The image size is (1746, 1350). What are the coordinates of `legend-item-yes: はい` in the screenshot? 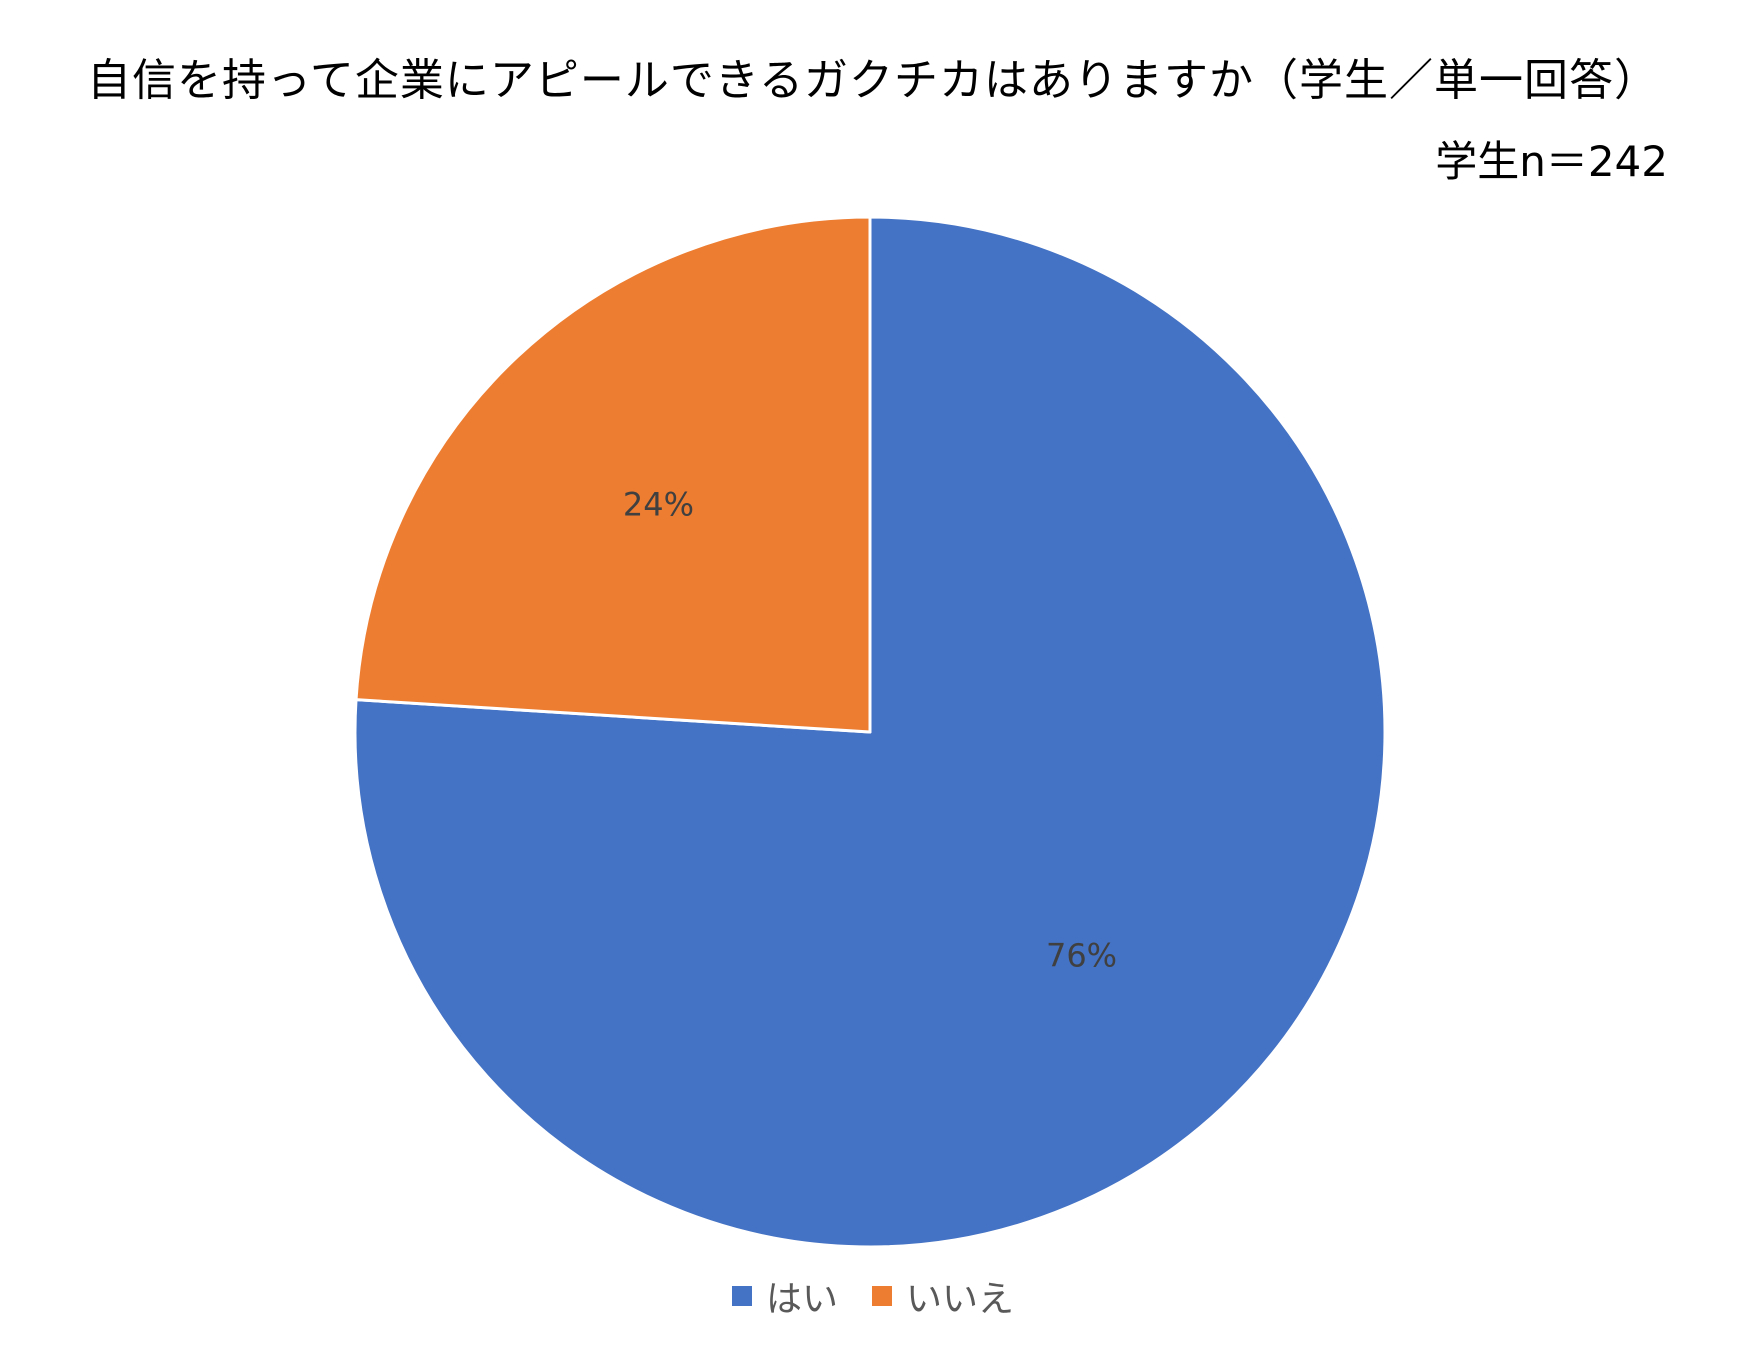 It's located at (784, 1296).